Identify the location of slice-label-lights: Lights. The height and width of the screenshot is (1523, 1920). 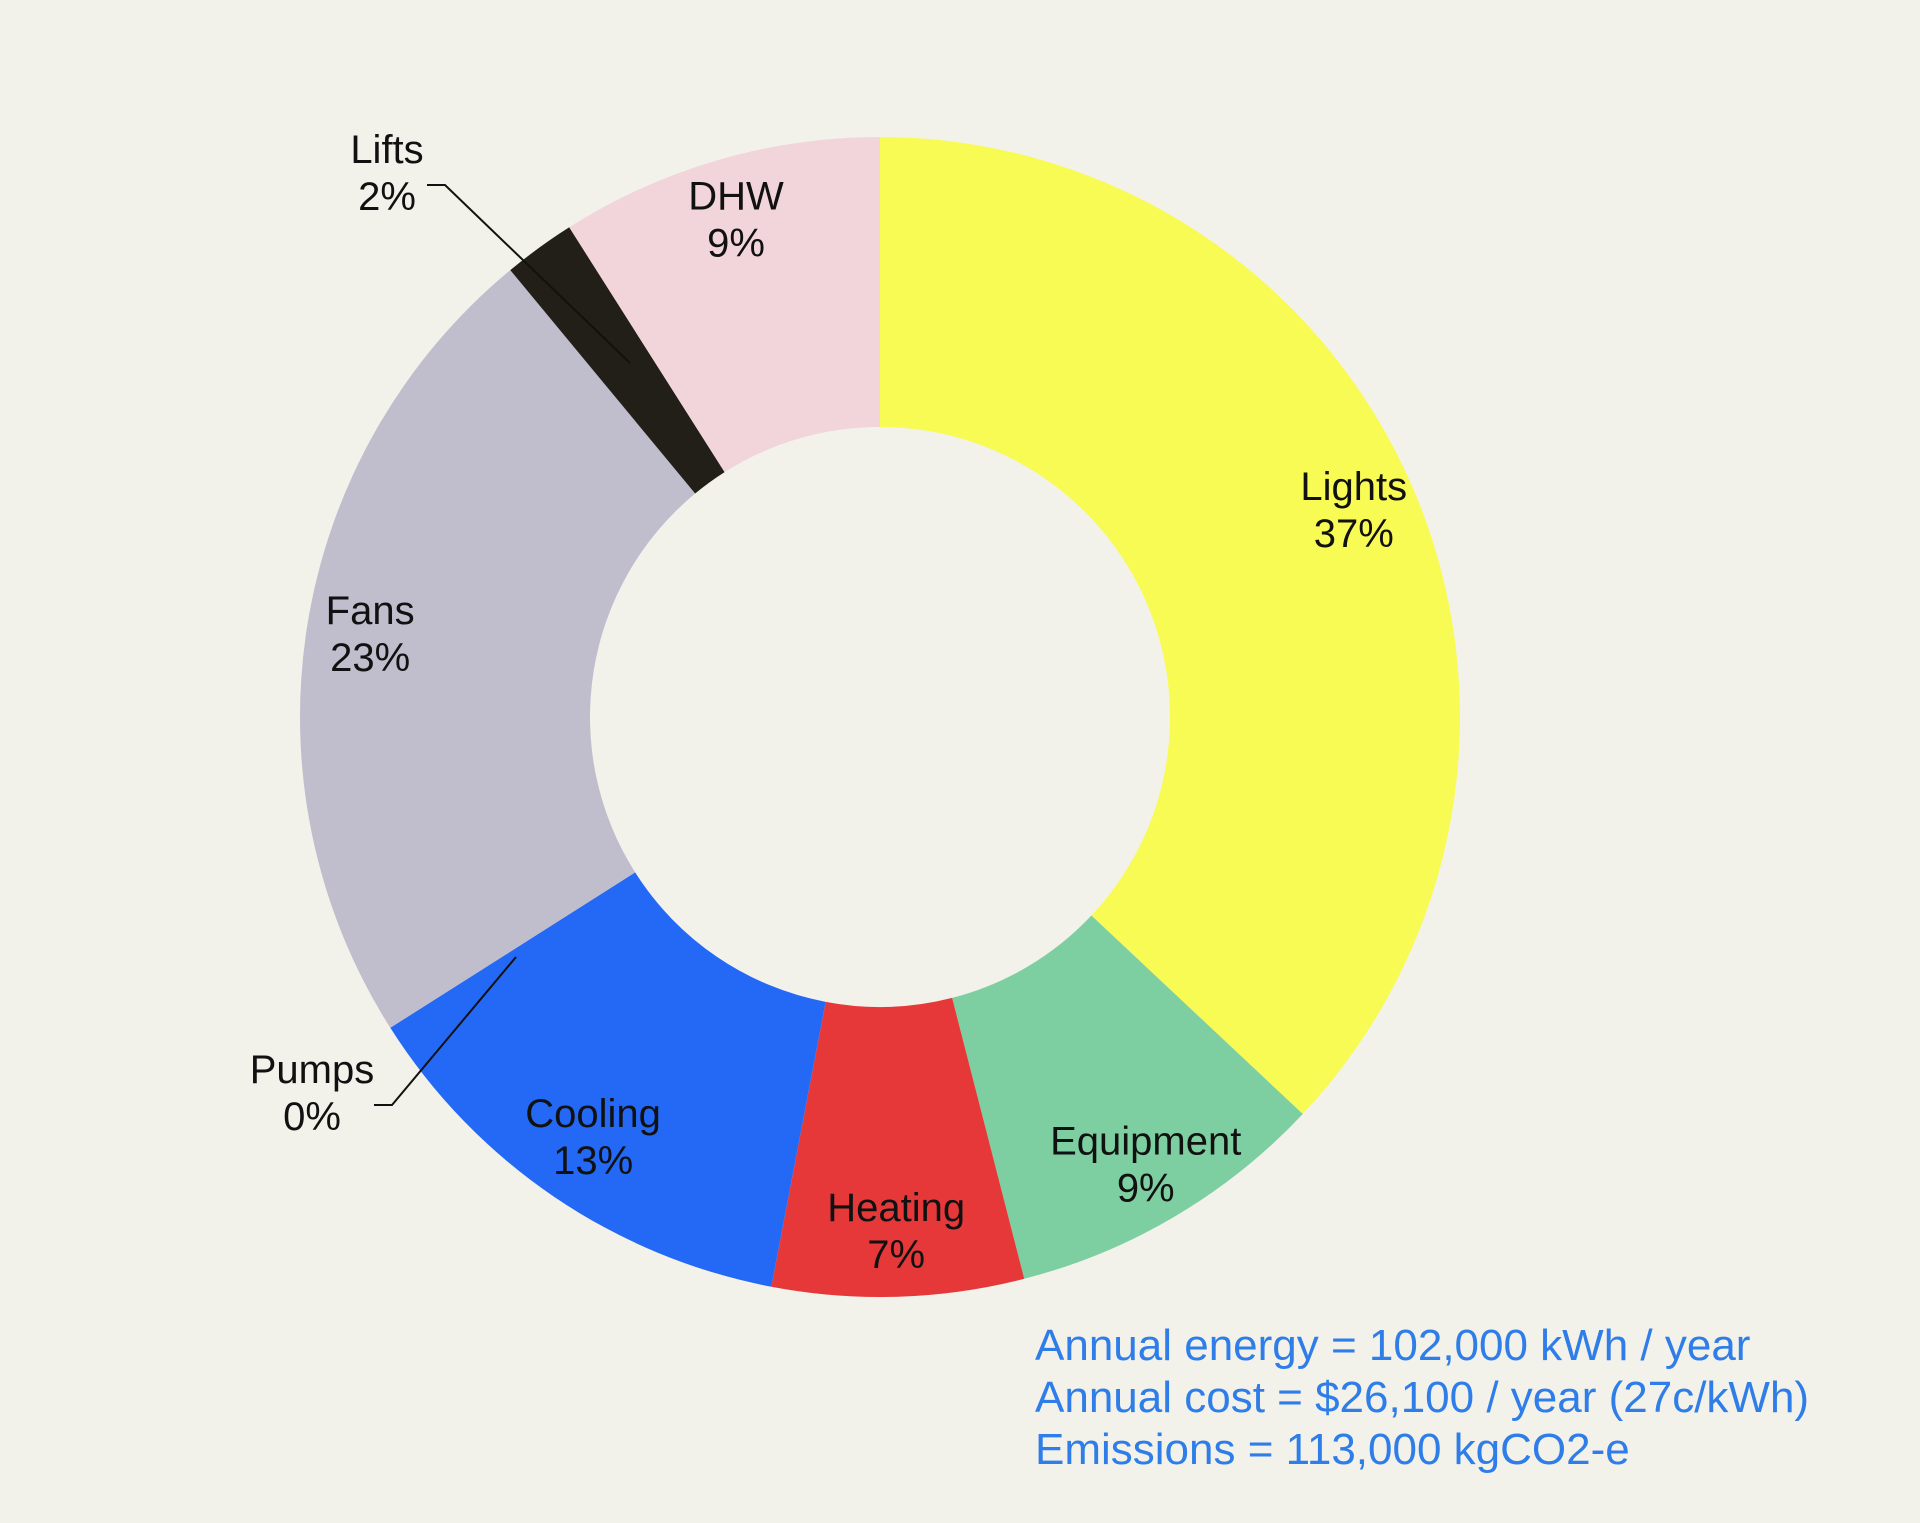
(1353, 487).